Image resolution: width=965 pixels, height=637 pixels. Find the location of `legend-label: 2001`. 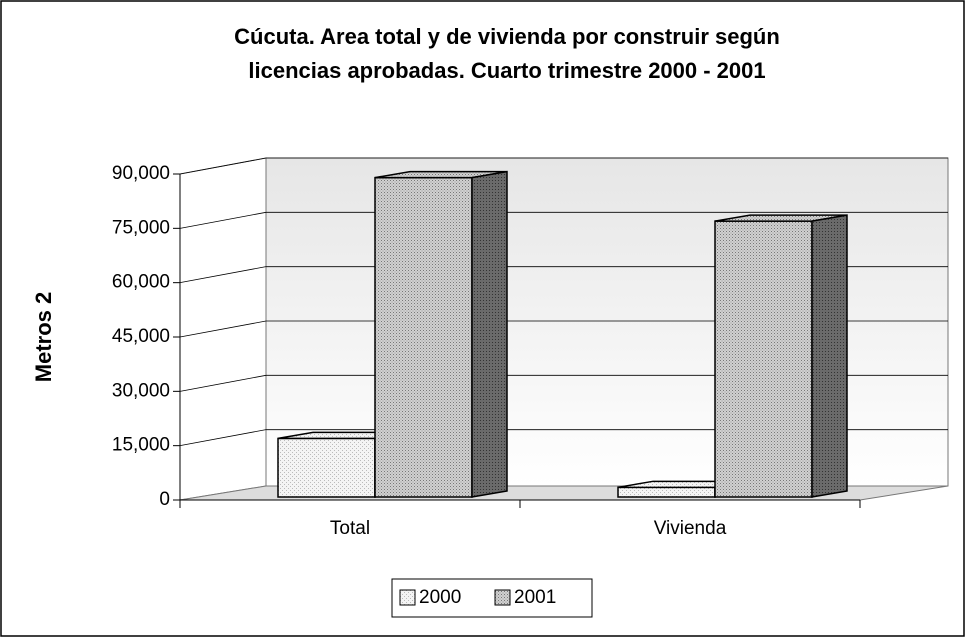

legend-label: 2001 is located at coordinates (535, 597).